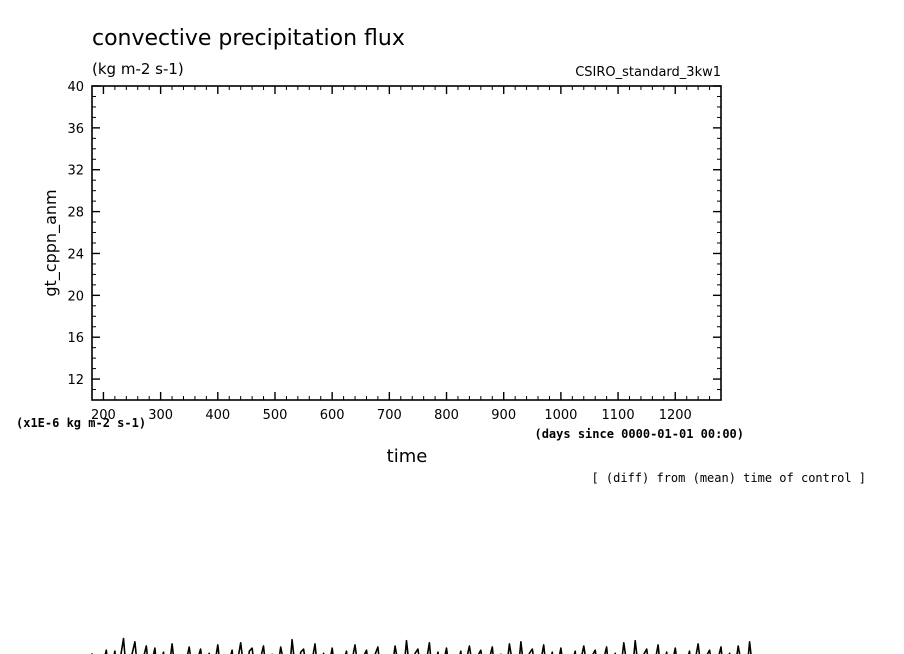 This screenshot has height=654, width=904. Describe the element at coordinates (138, 69) in the screenshot. I see `chart-units: (kg m-2 s-1)` at that location.